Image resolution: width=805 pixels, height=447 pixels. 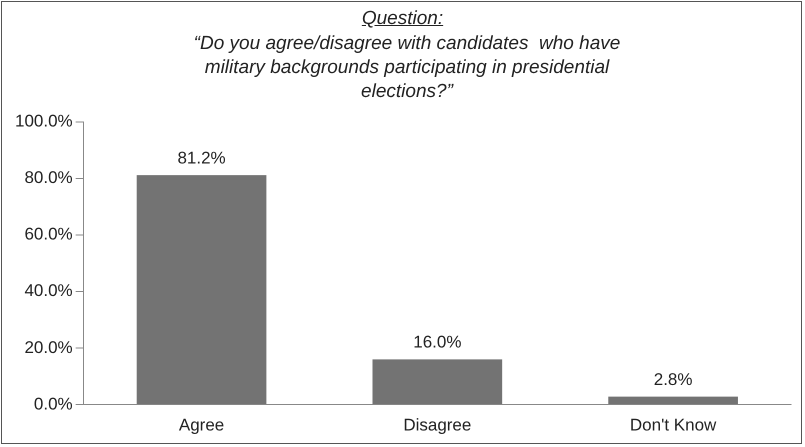 What do you see at coordinates (437, 342) in the screenshot?
I see `data-label: 16.0%` at bounding box center [437, 342].